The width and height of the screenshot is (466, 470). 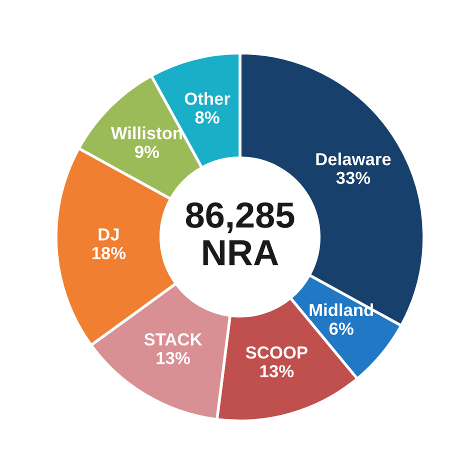 I want to click on data-label: 9%, so click(x=147, y=152).